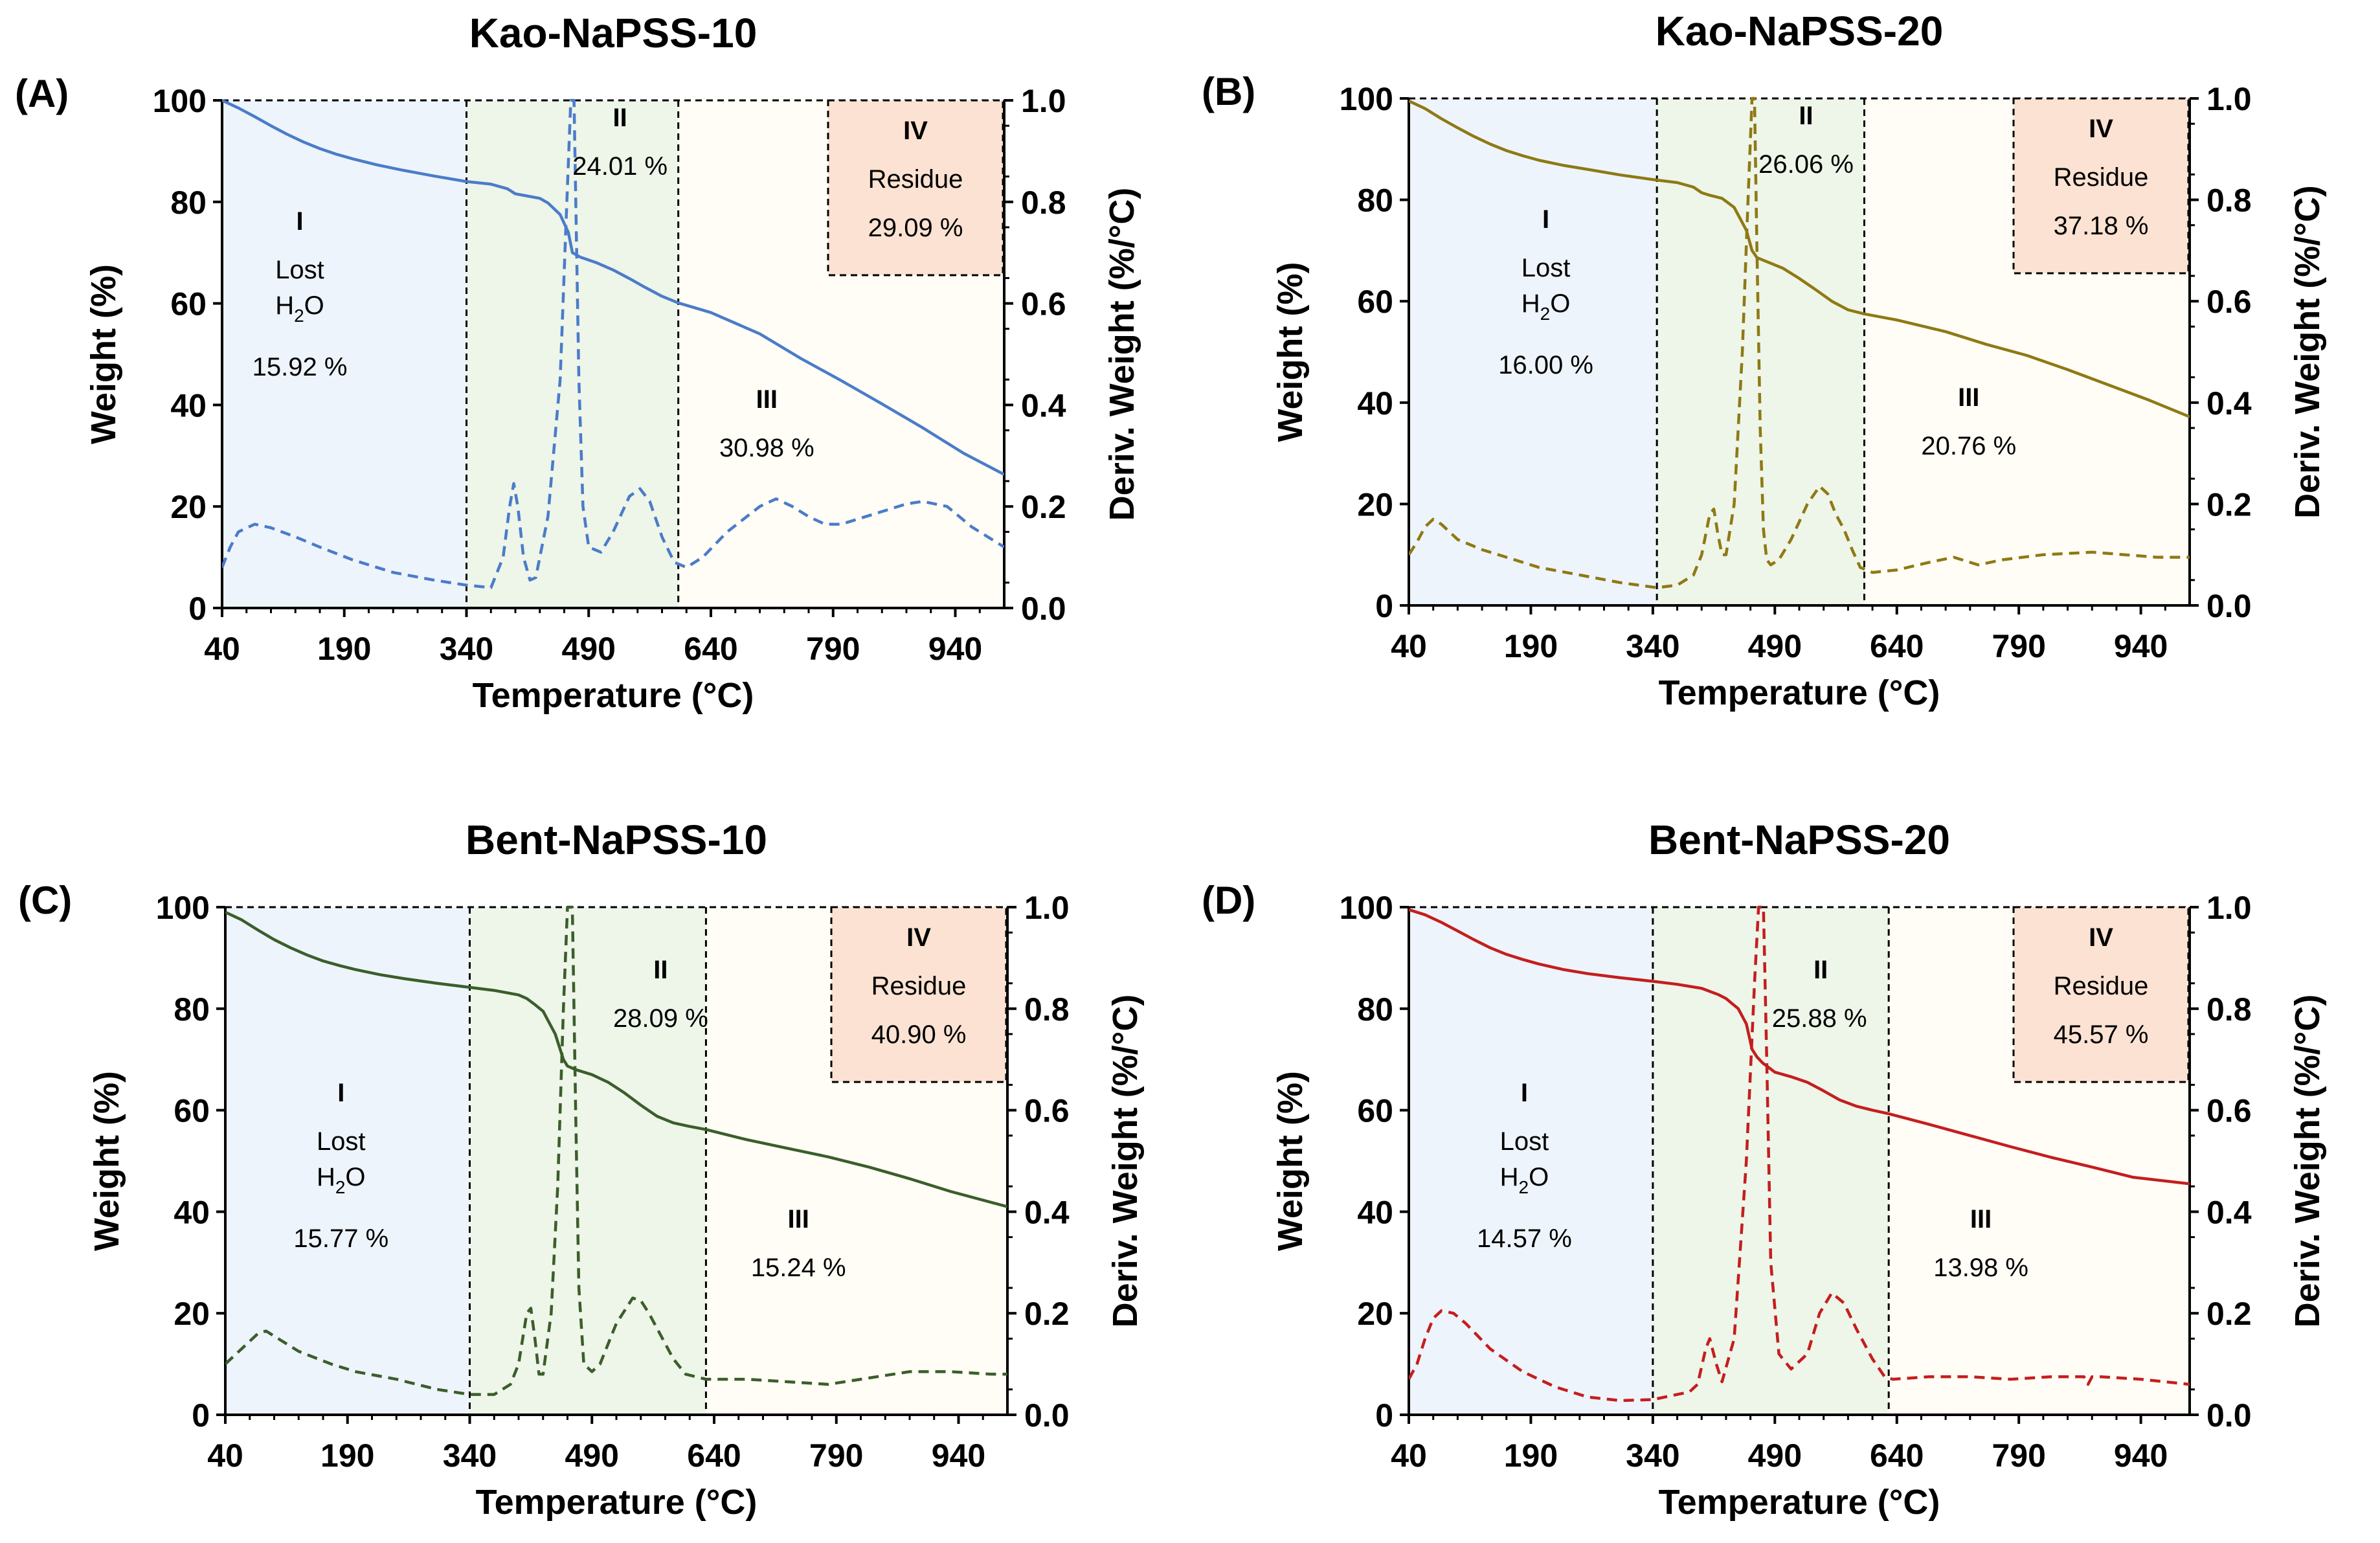 This screenshot has width=2380, height=1543. What do you see at coordinates (613, 33) in the screenshot?
I see `panel-title: Kao-NaPSS-10` at bounding box center [613, 33].